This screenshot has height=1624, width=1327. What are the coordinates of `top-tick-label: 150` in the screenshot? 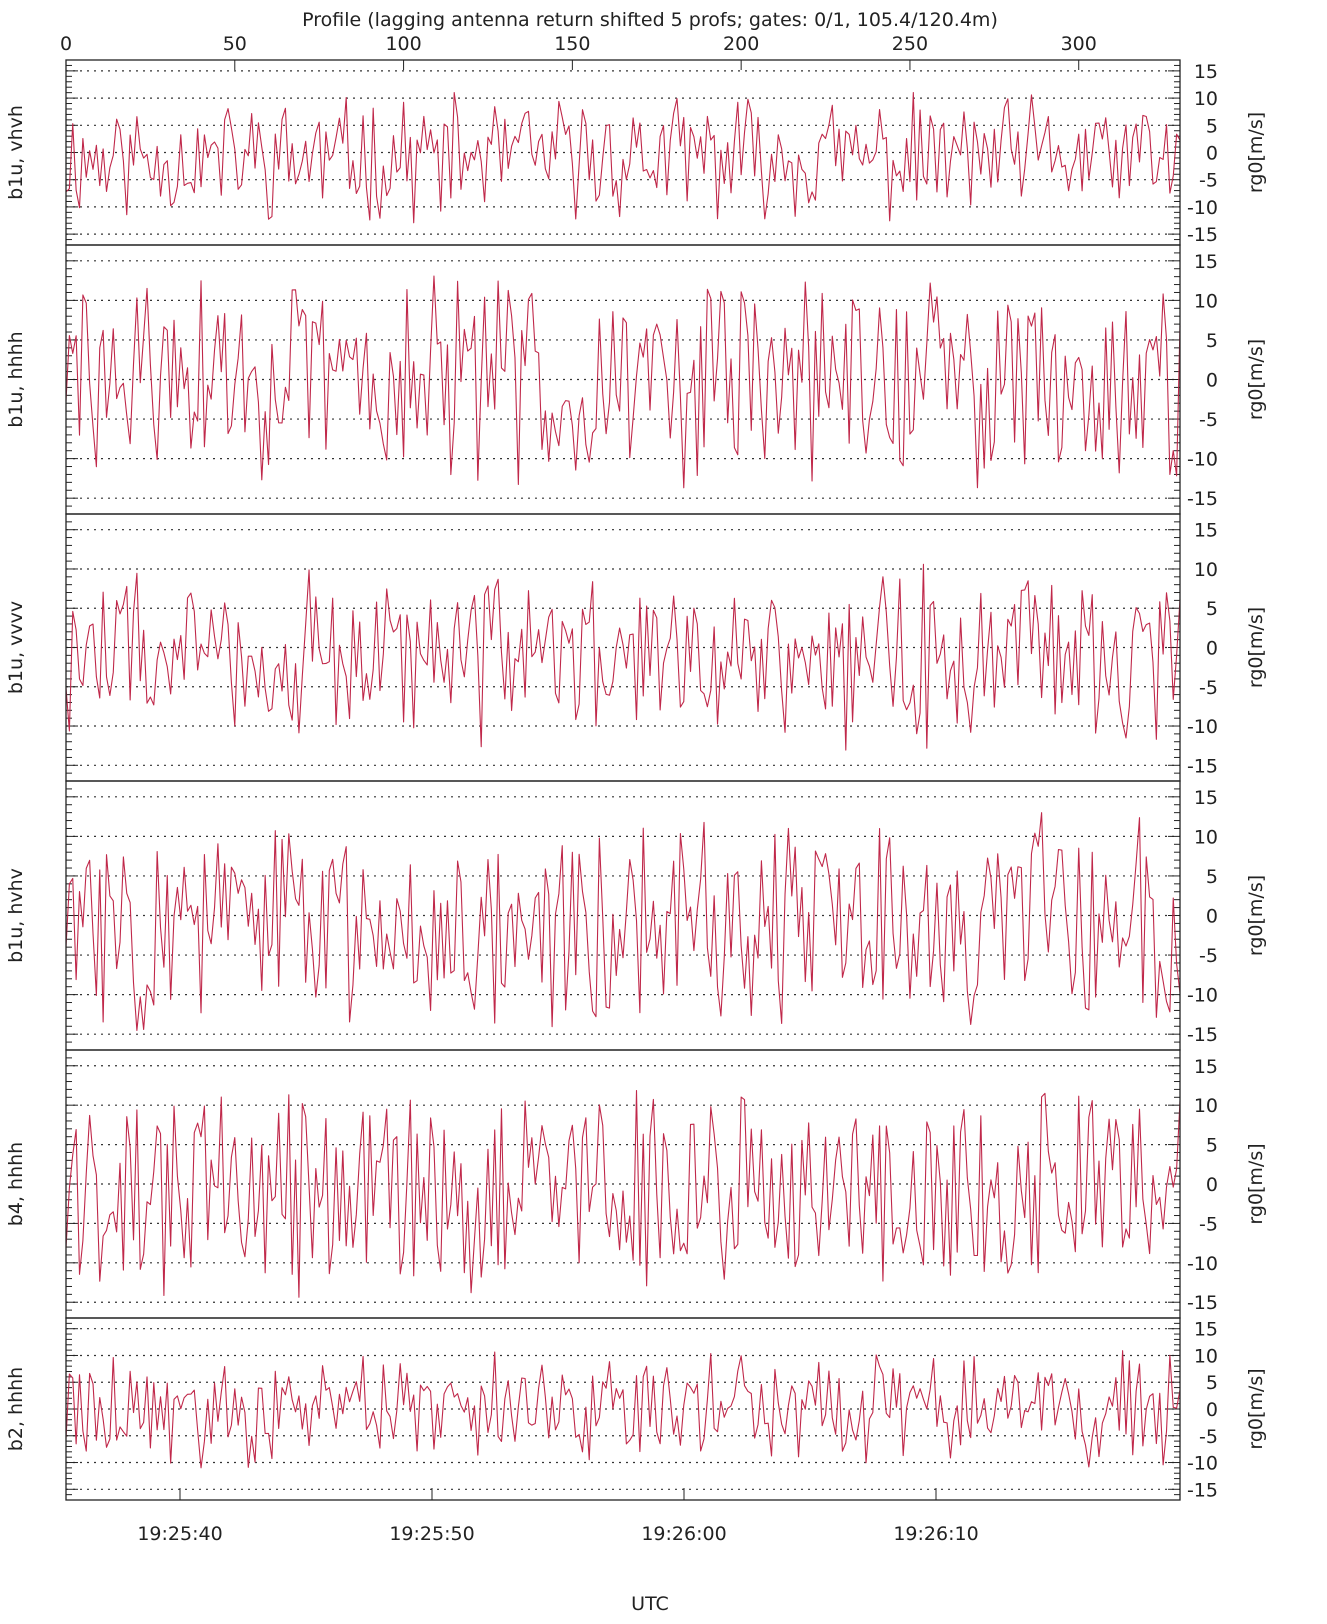 It's located at (572, 44).